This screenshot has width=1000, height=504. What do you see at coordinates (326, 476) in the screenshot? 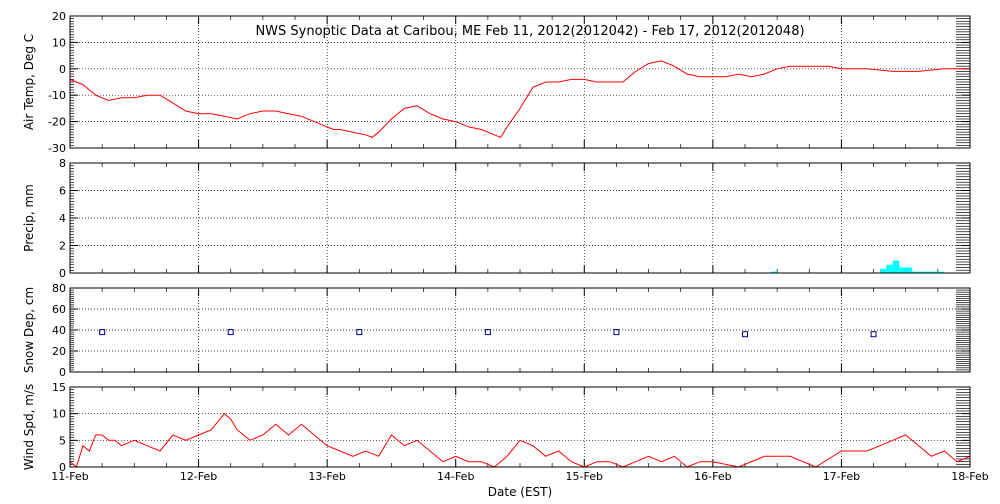
I see `x-tick-label: 13-Feb` at bounding box center [326, 476].